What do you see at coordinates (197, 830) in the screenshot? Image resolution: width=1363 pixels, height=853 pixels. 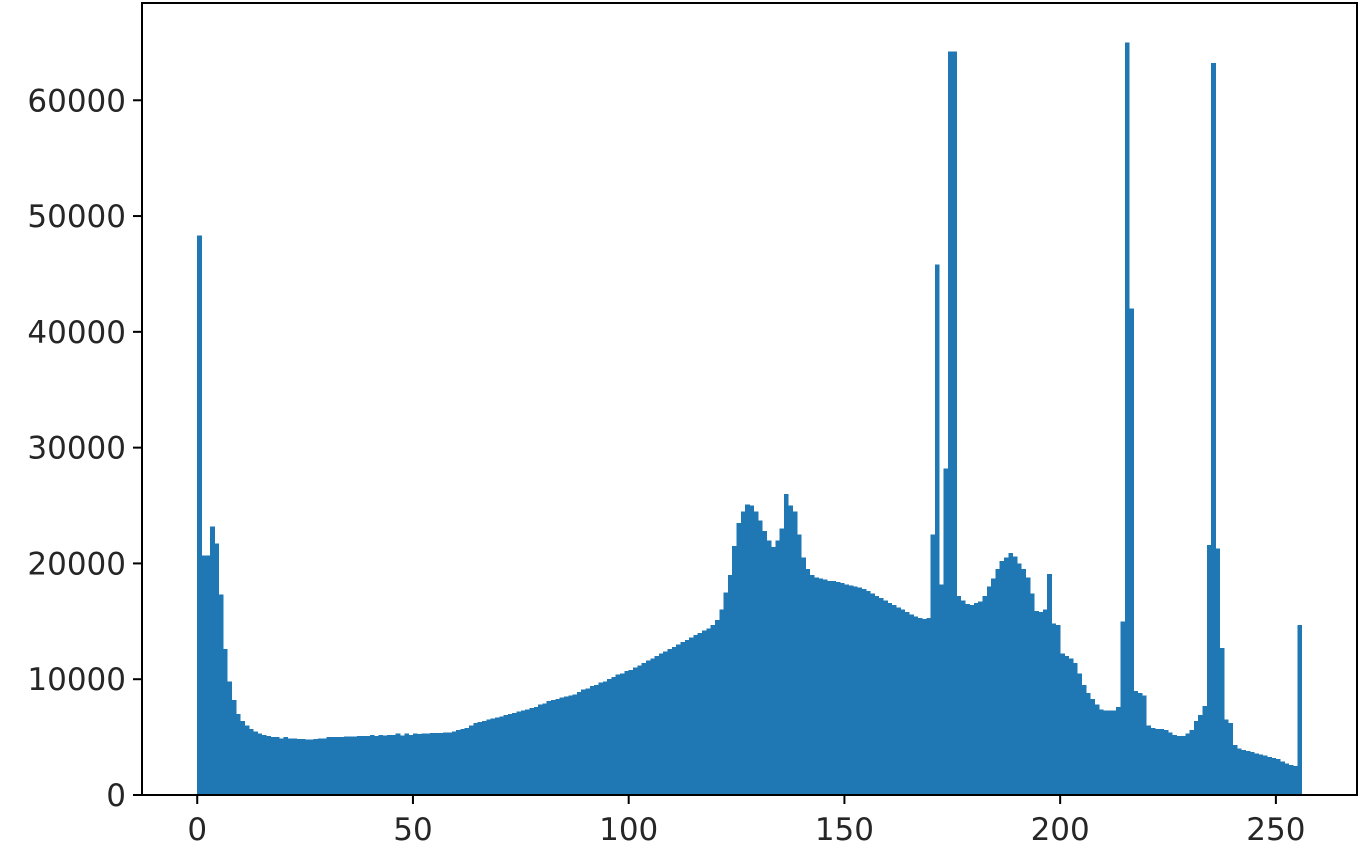 I see `x-tick-label: 0` at bounding box center [197, 830].